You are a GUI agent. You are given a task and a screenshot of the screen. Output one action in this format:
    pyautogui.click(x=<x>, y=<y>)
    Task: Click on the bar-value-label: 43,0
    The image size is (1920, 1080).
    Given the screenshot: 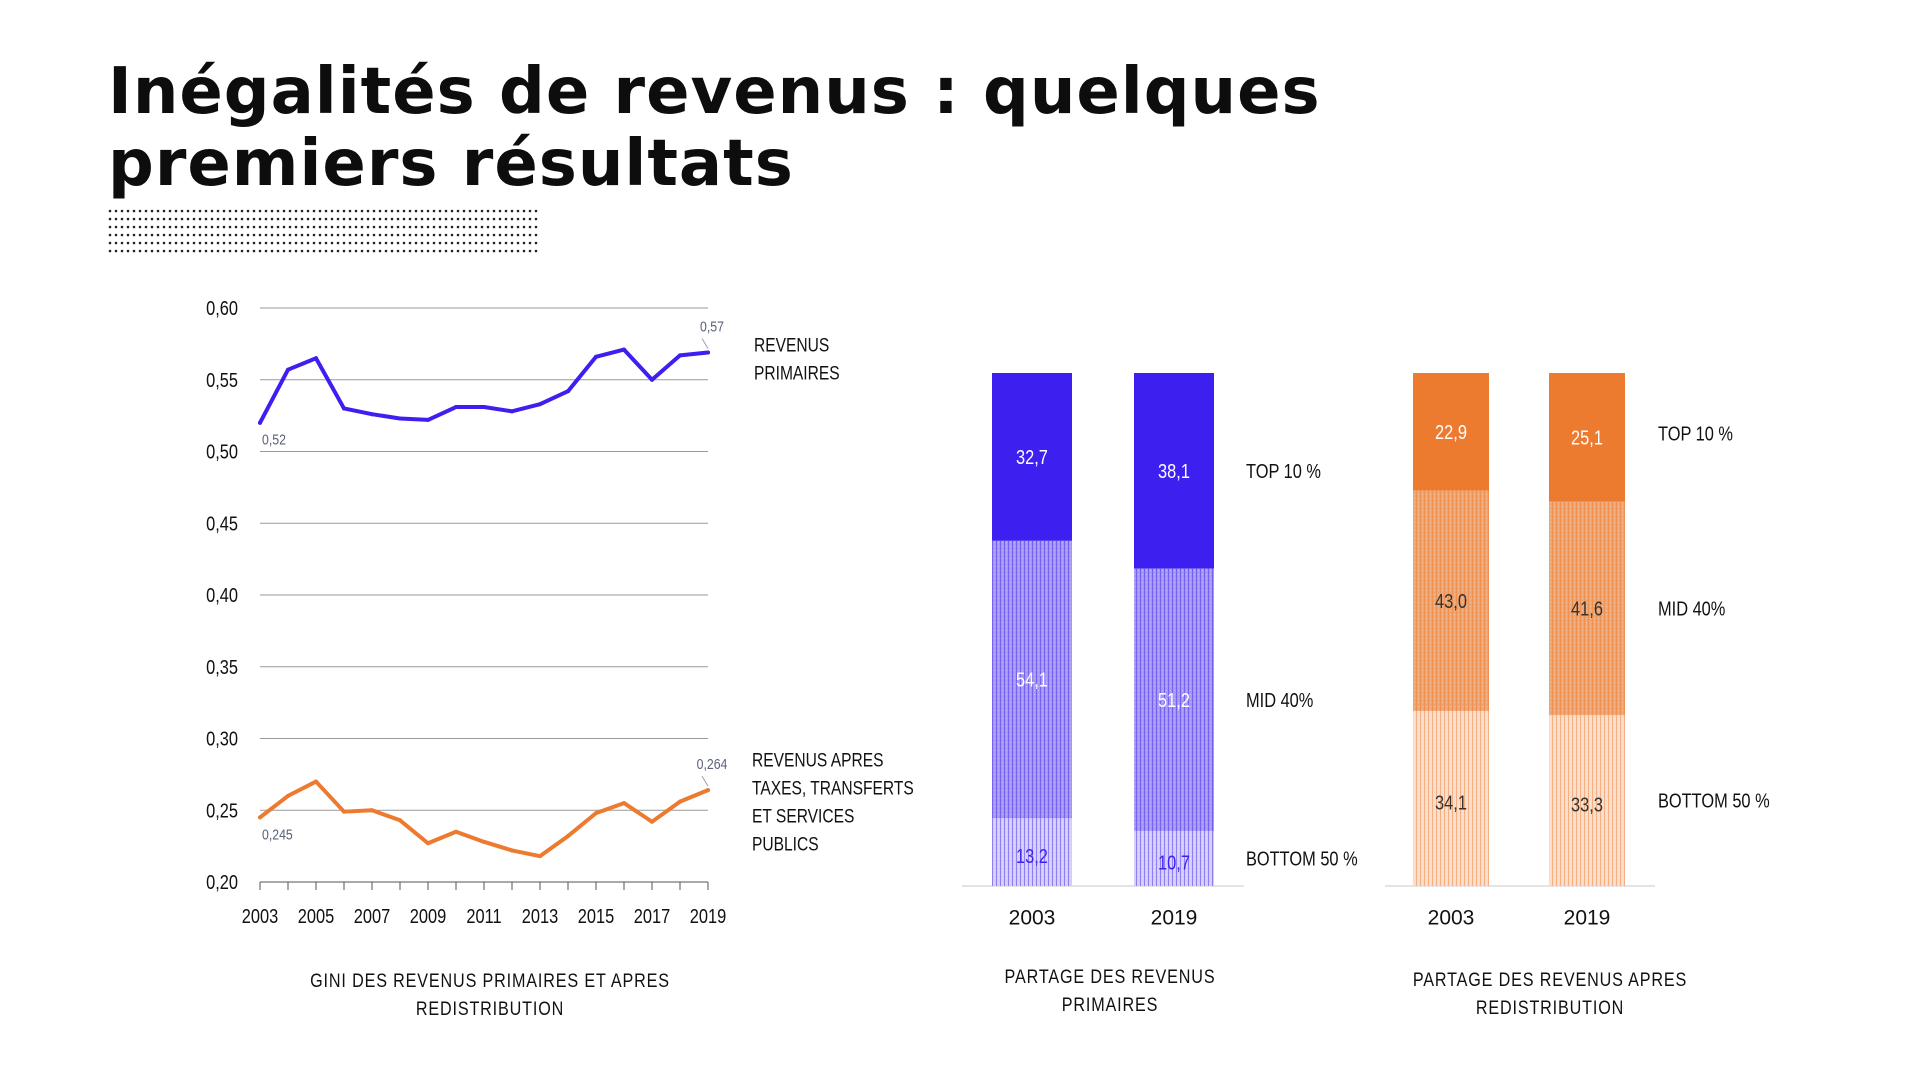 What is the action you would take?
    pyautogui.click(x=1451, y=600)
    